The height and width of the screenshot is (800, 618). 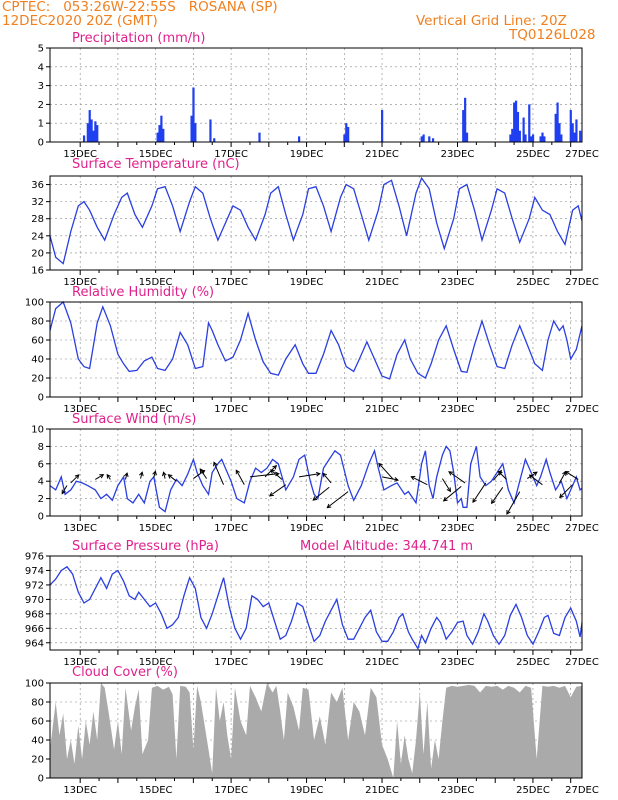 What do you see at coordinates (37, 236) in the screenshot?
I see `y-tick-label: 24` at bounding box center [37, 236].